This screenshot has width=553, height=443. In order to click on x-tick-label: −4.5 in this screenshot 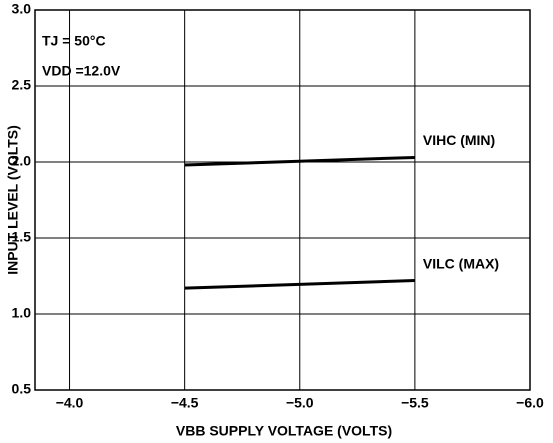, I will do `click(185, 403)`.